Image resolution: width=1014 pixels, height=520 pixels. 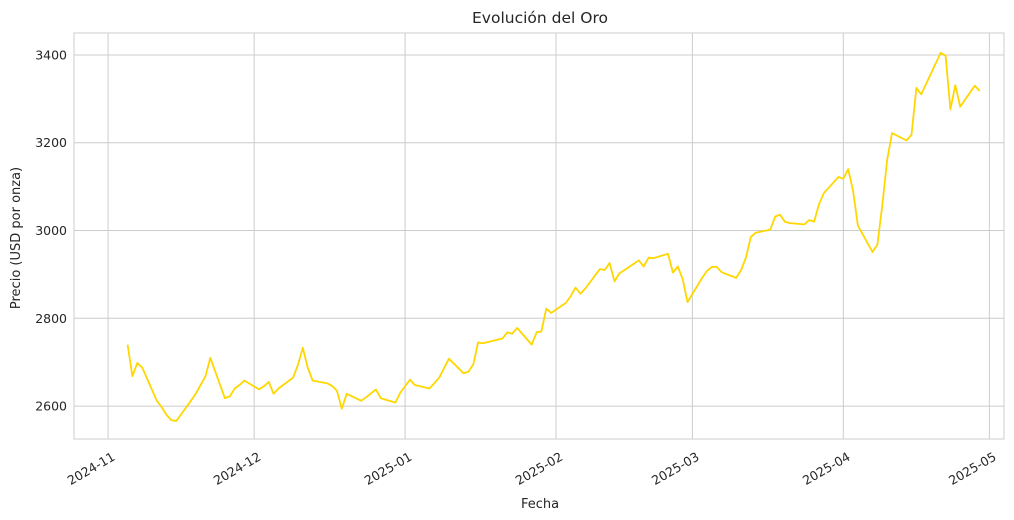 I want to click on y-axis-tick-labels: 2600 2800 3000 3200 3400, so click(x=51, y=230).